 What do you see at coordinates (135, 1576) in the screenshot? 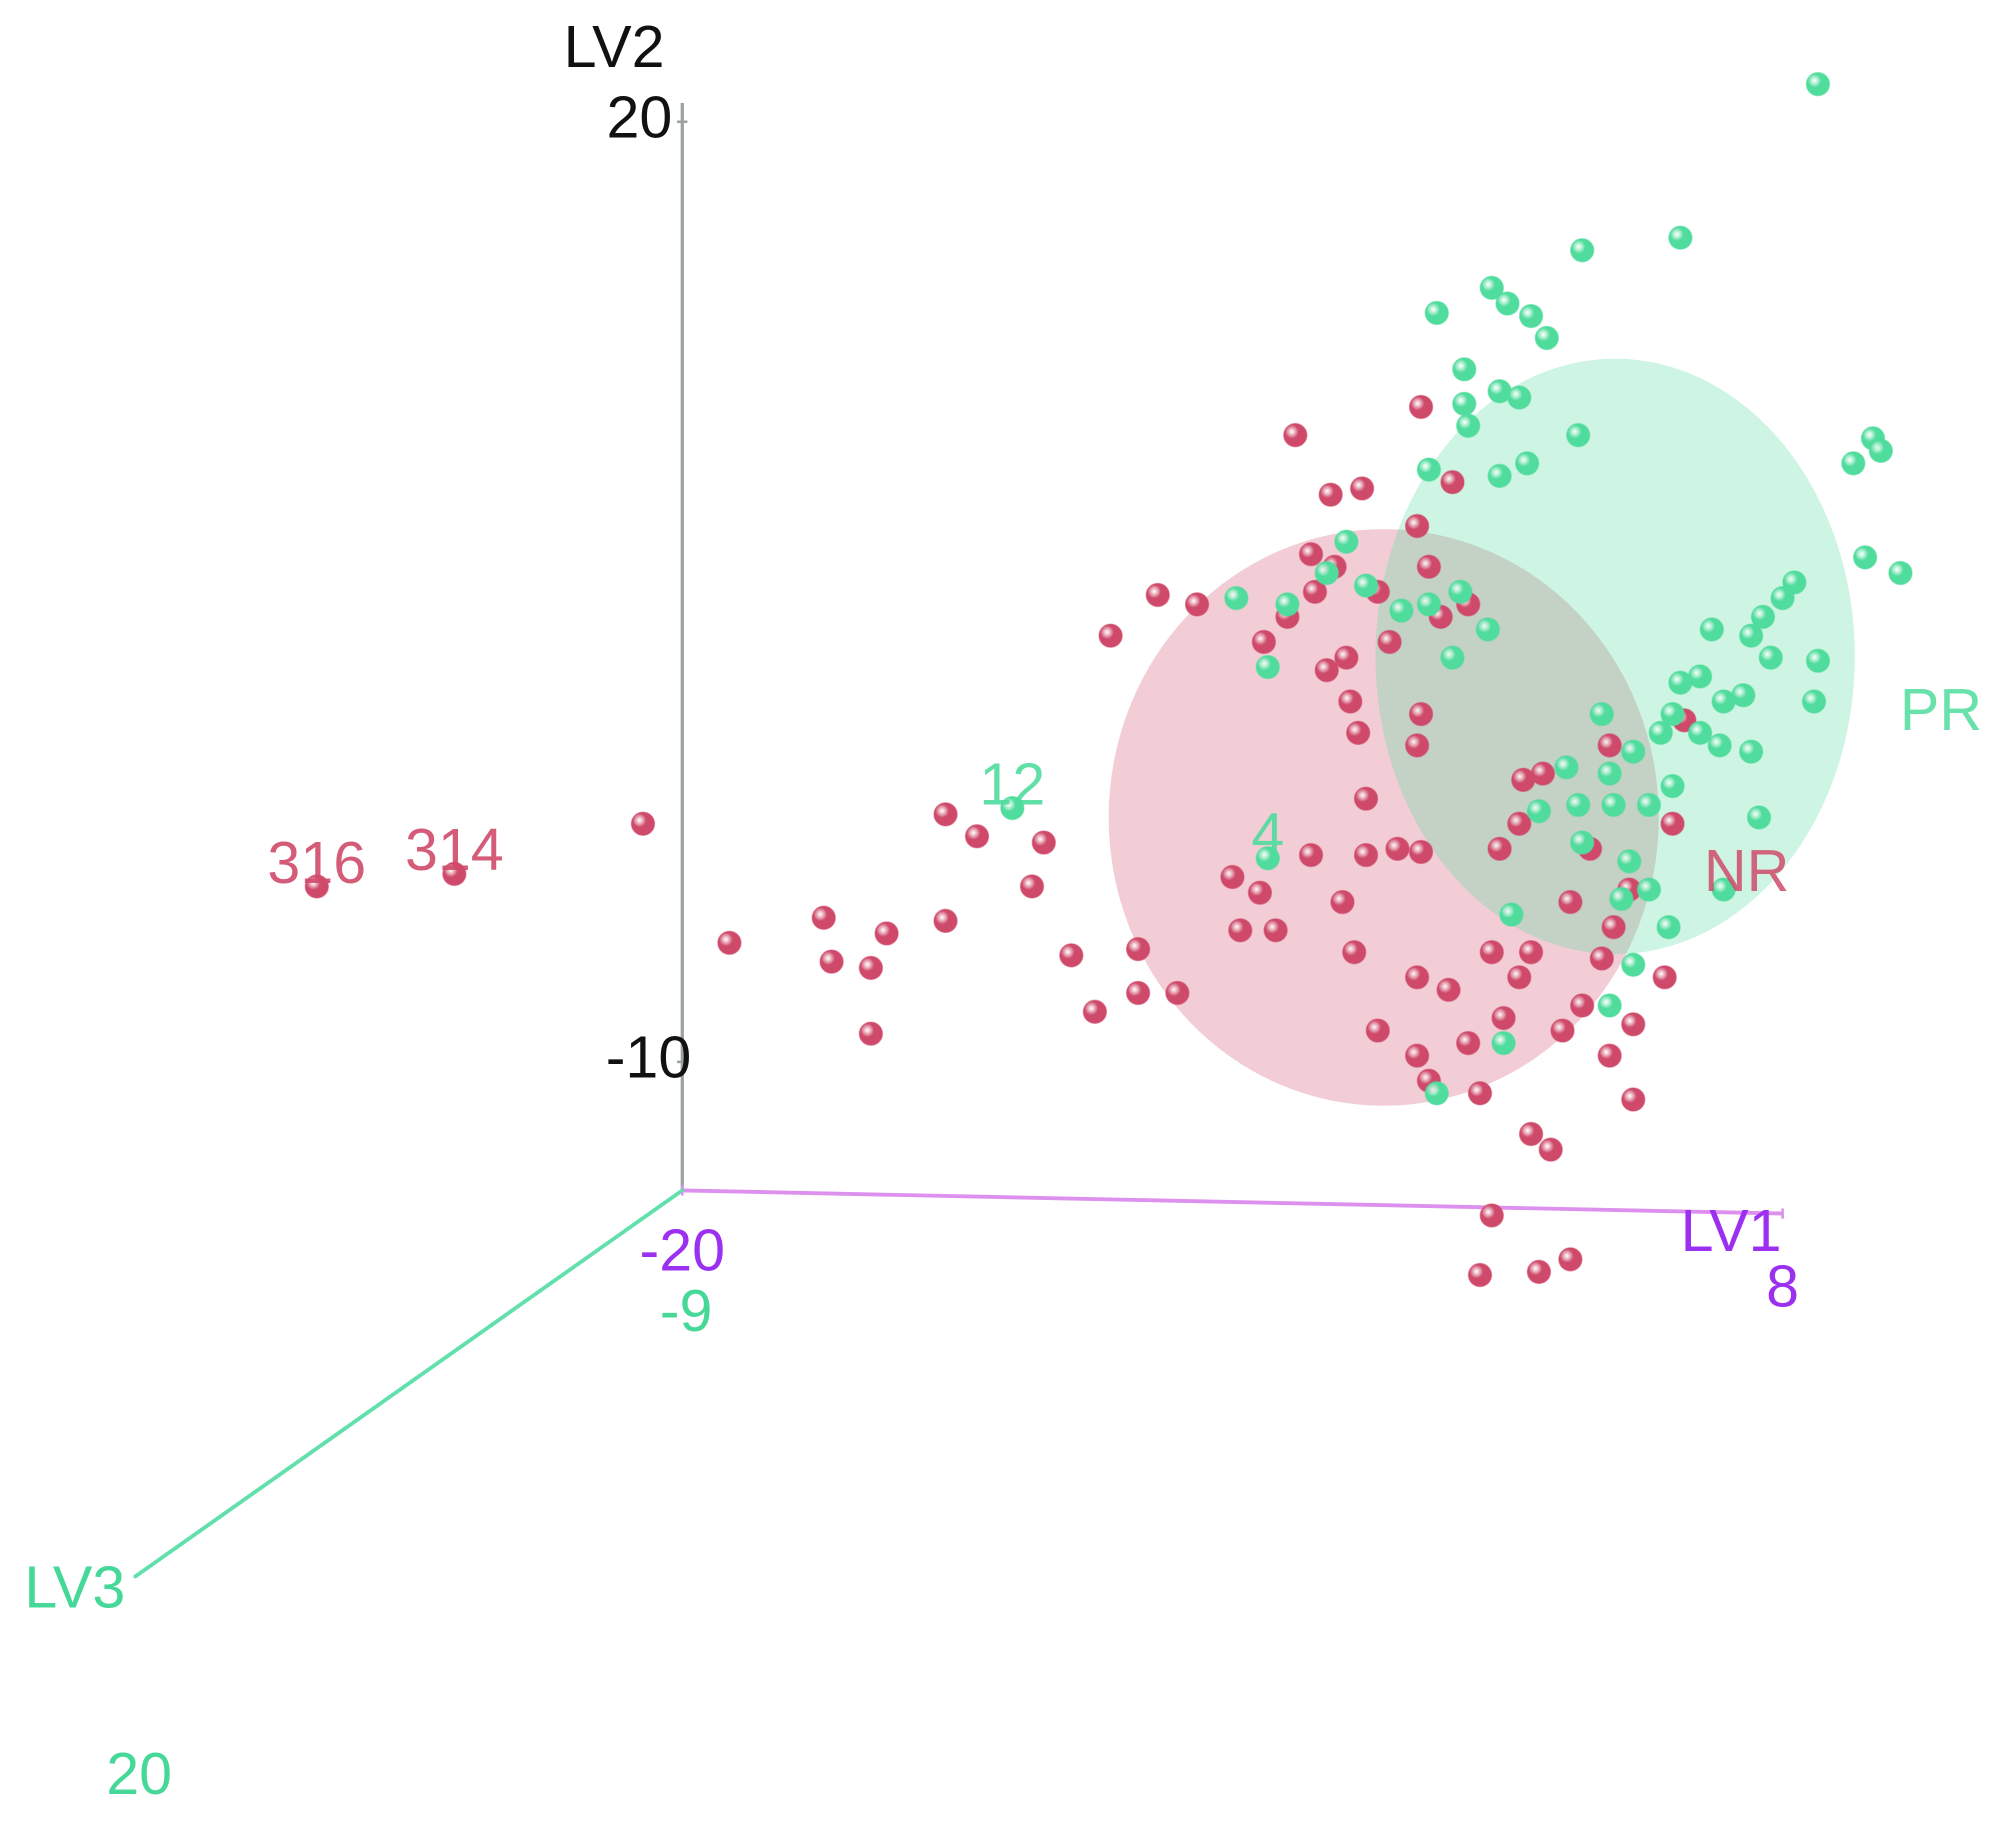
I see `z-tick` at bounding box center [135, 1576].